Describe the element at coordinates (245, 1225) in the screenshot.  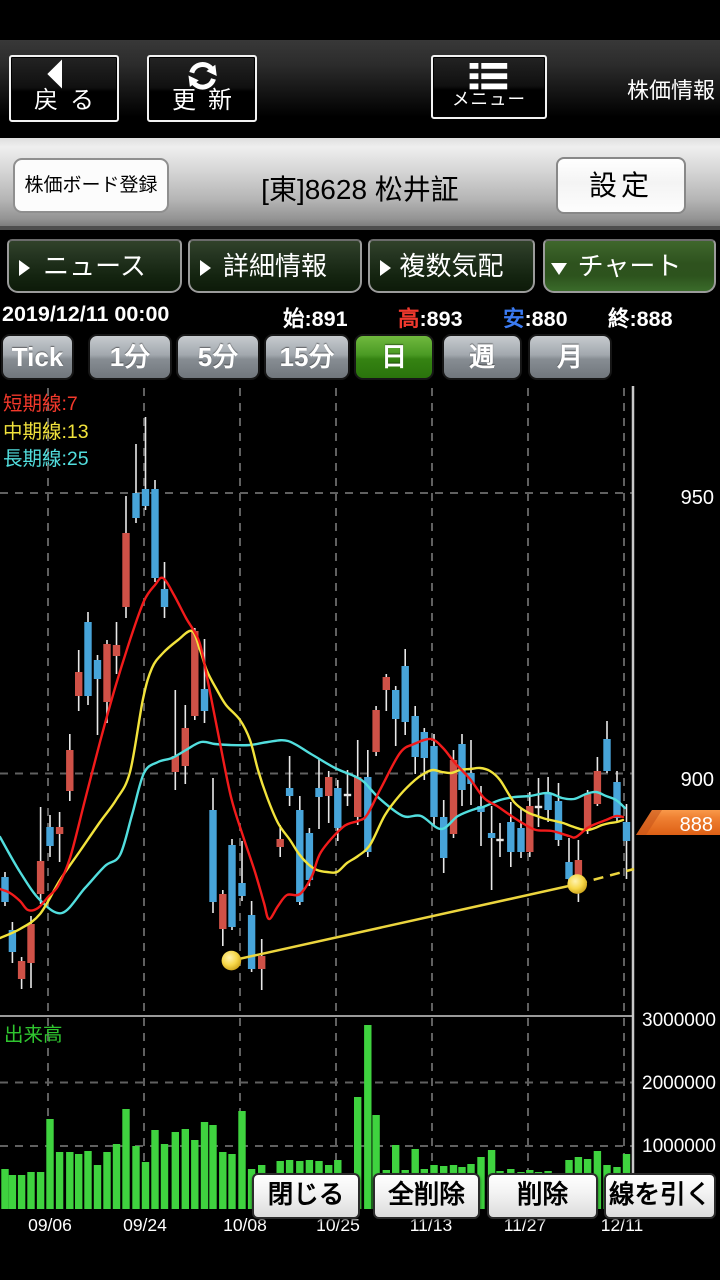
I see `svg-text: 10/08` at that location.